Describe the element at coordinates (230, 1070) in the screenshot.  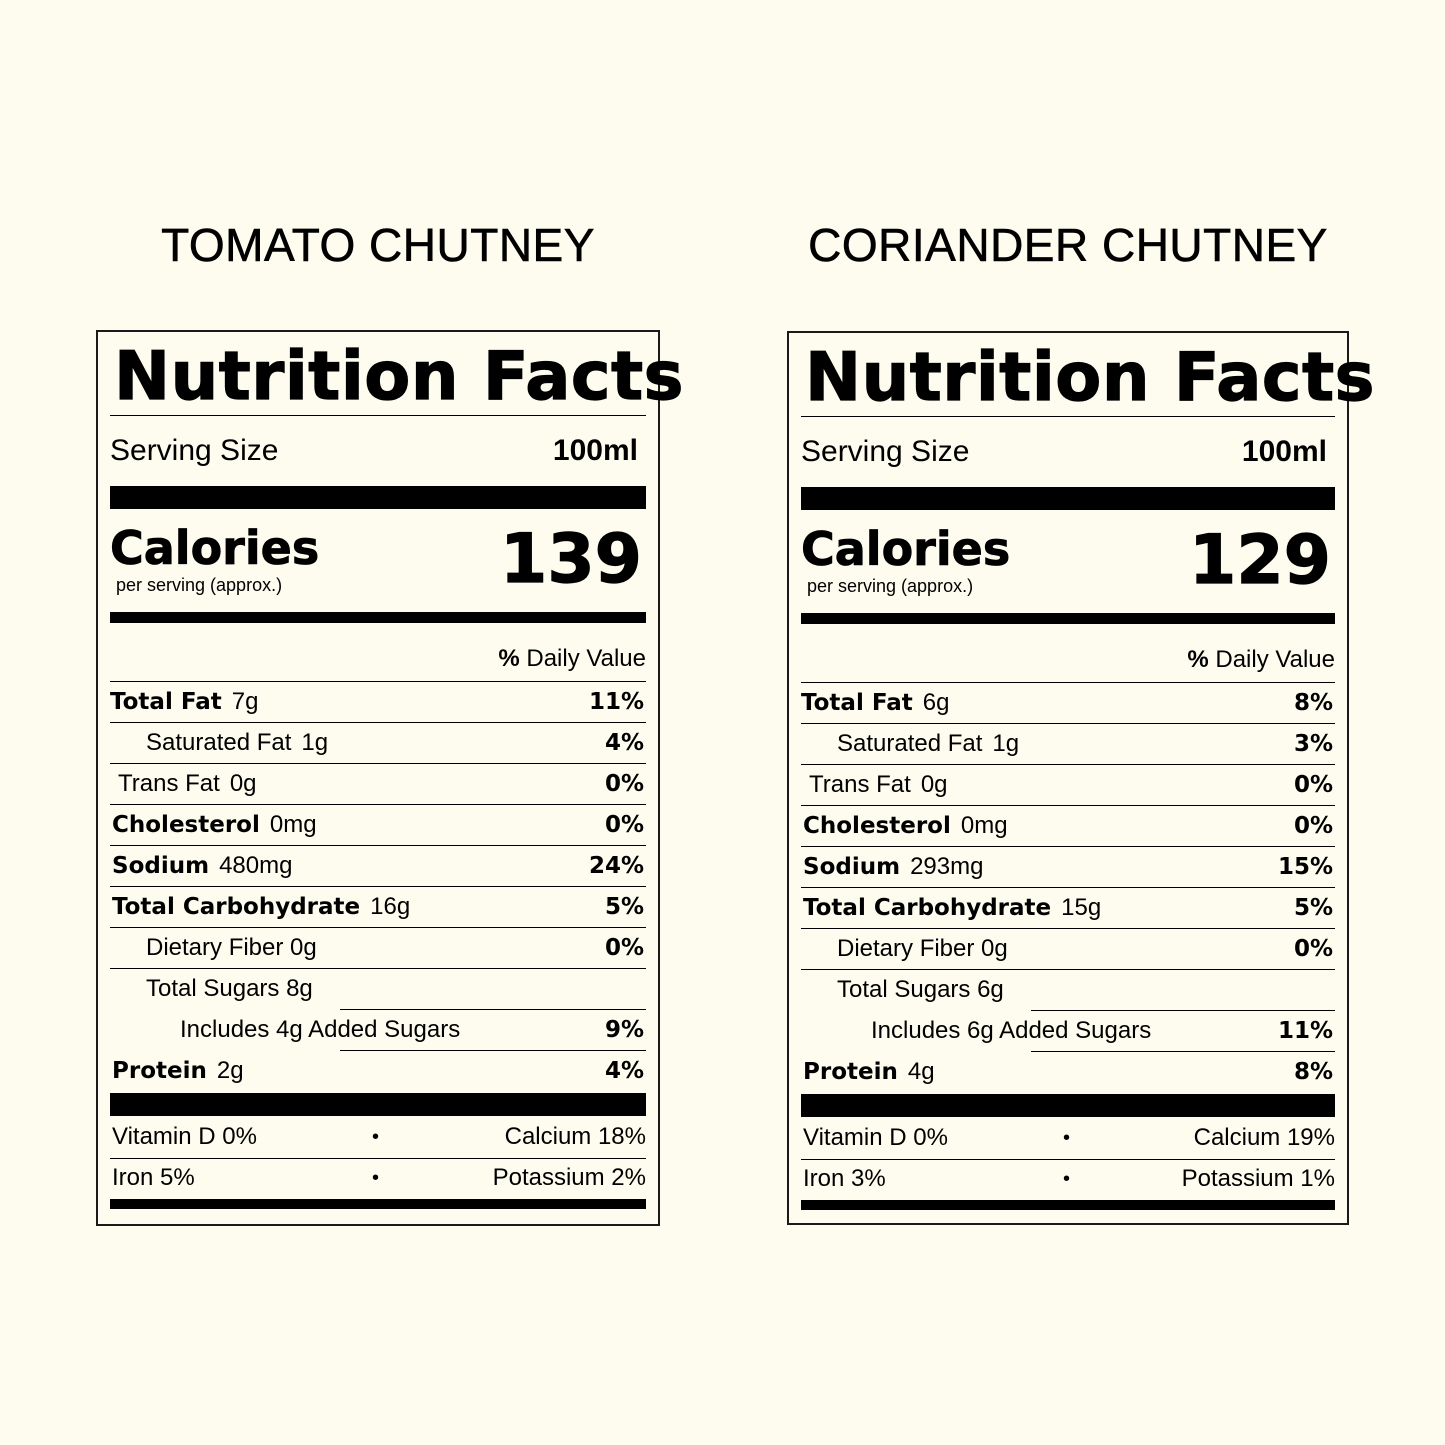
I see `nutrient-amount: 2g` at that location.